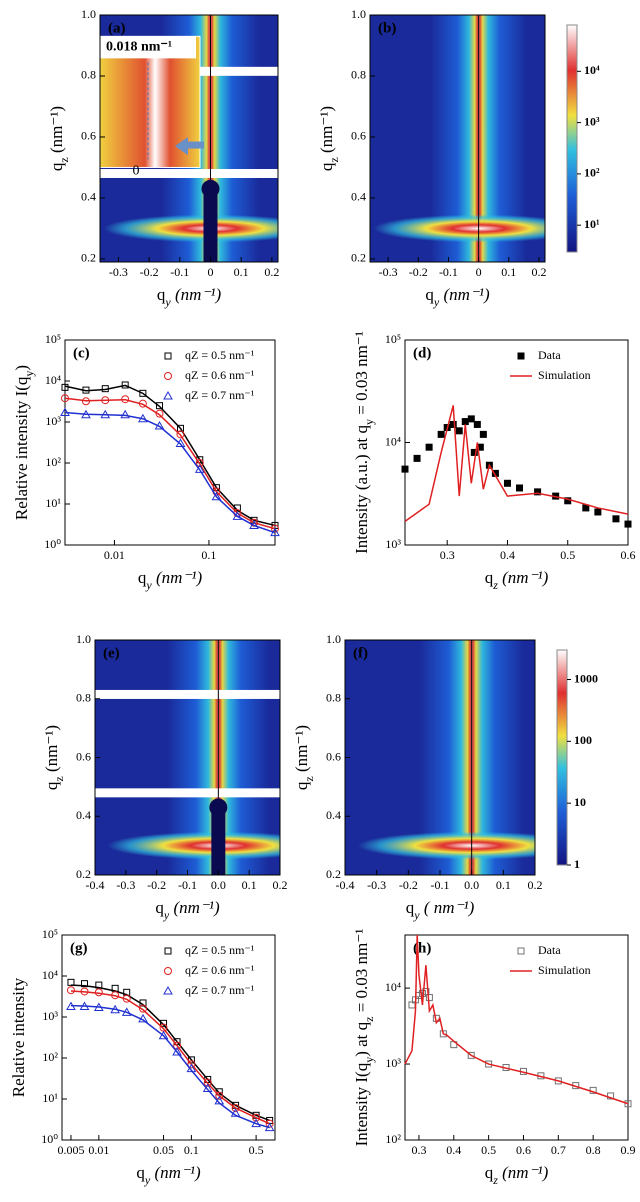 The width and height of the screenshot is (640, 1202). I want to click on panel-label: (g), so click(79, 948).